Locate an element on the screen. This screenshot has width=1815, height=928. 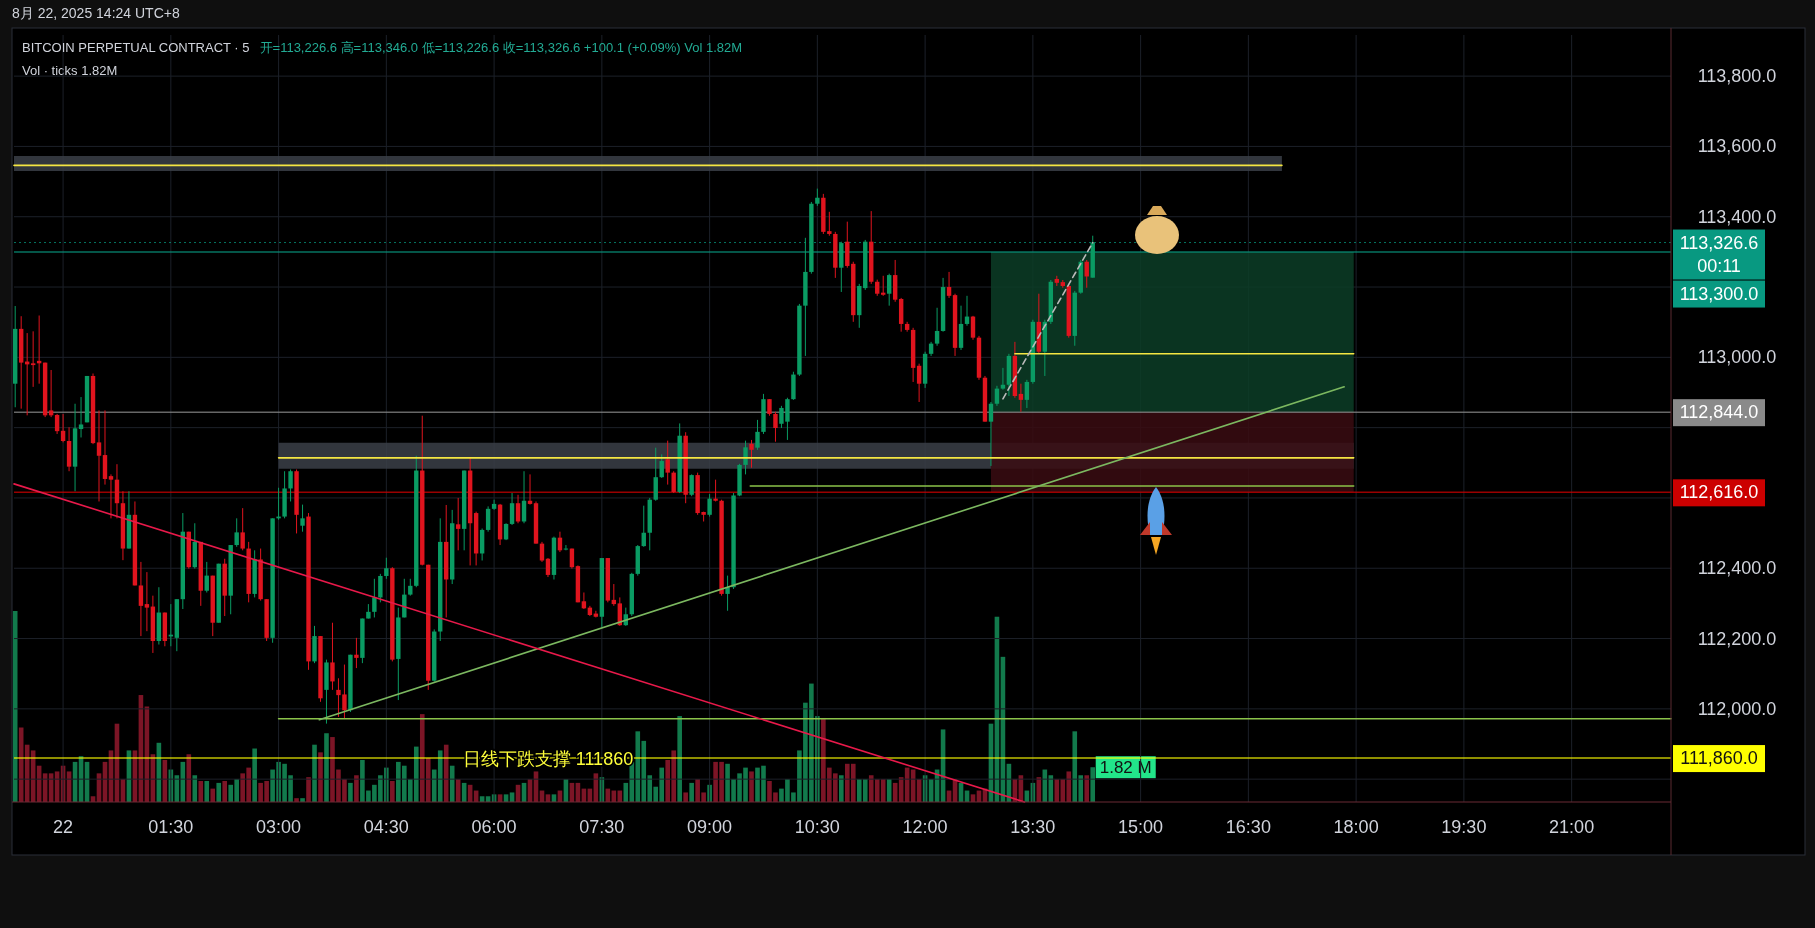
chart-subtitle: 开=113,226.6 高=113,346.0 低=113,226.6 收=113,326.6 +100.1 (+0.09%) Vol 1.82M is located at coordinates (501, 47).